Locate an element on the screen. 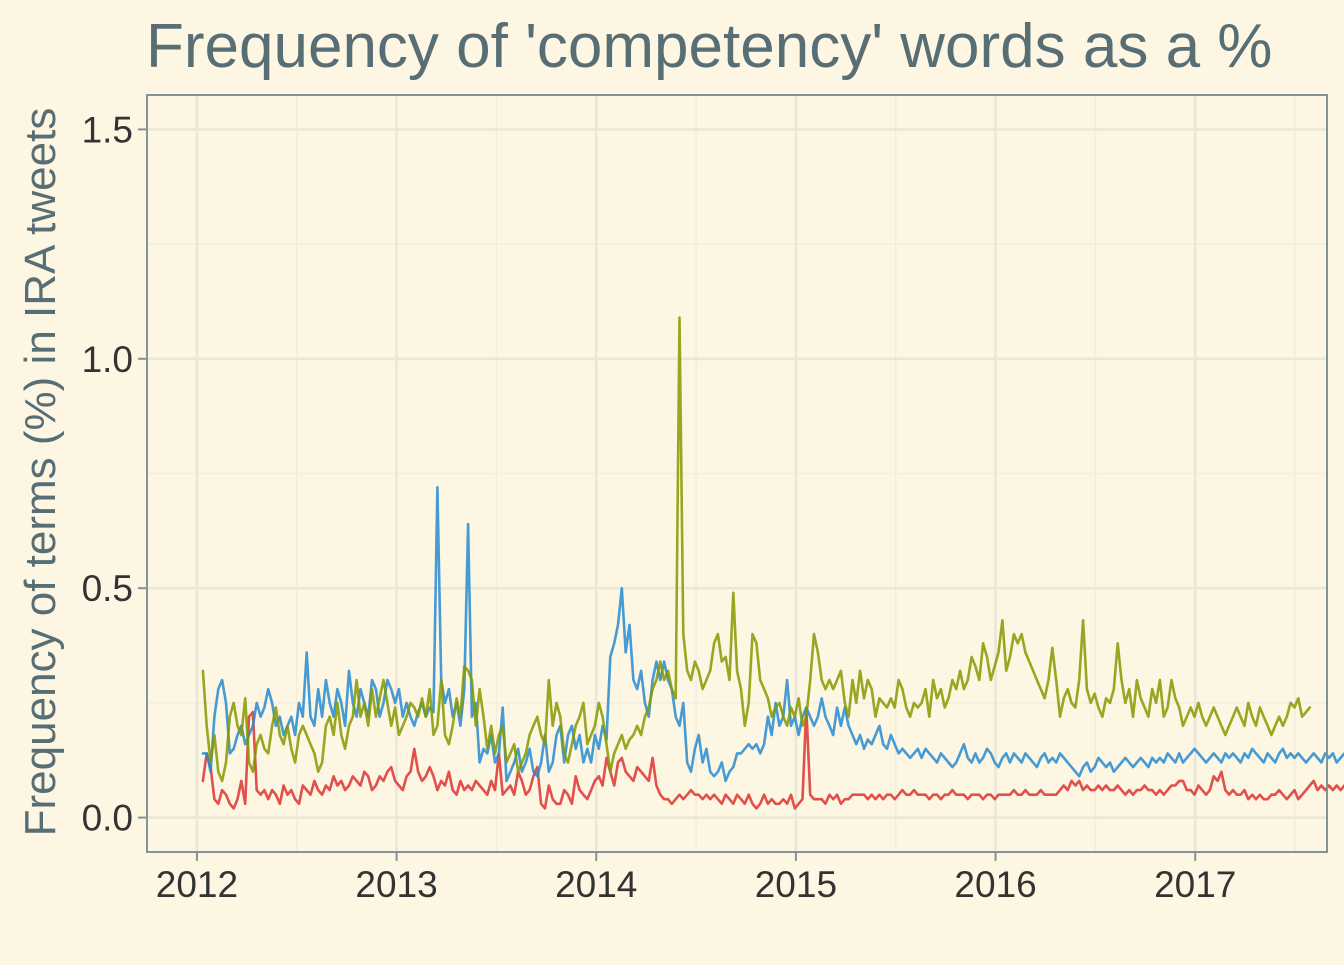  x-tick-label: 2013 is located at coordinates (396, 884).